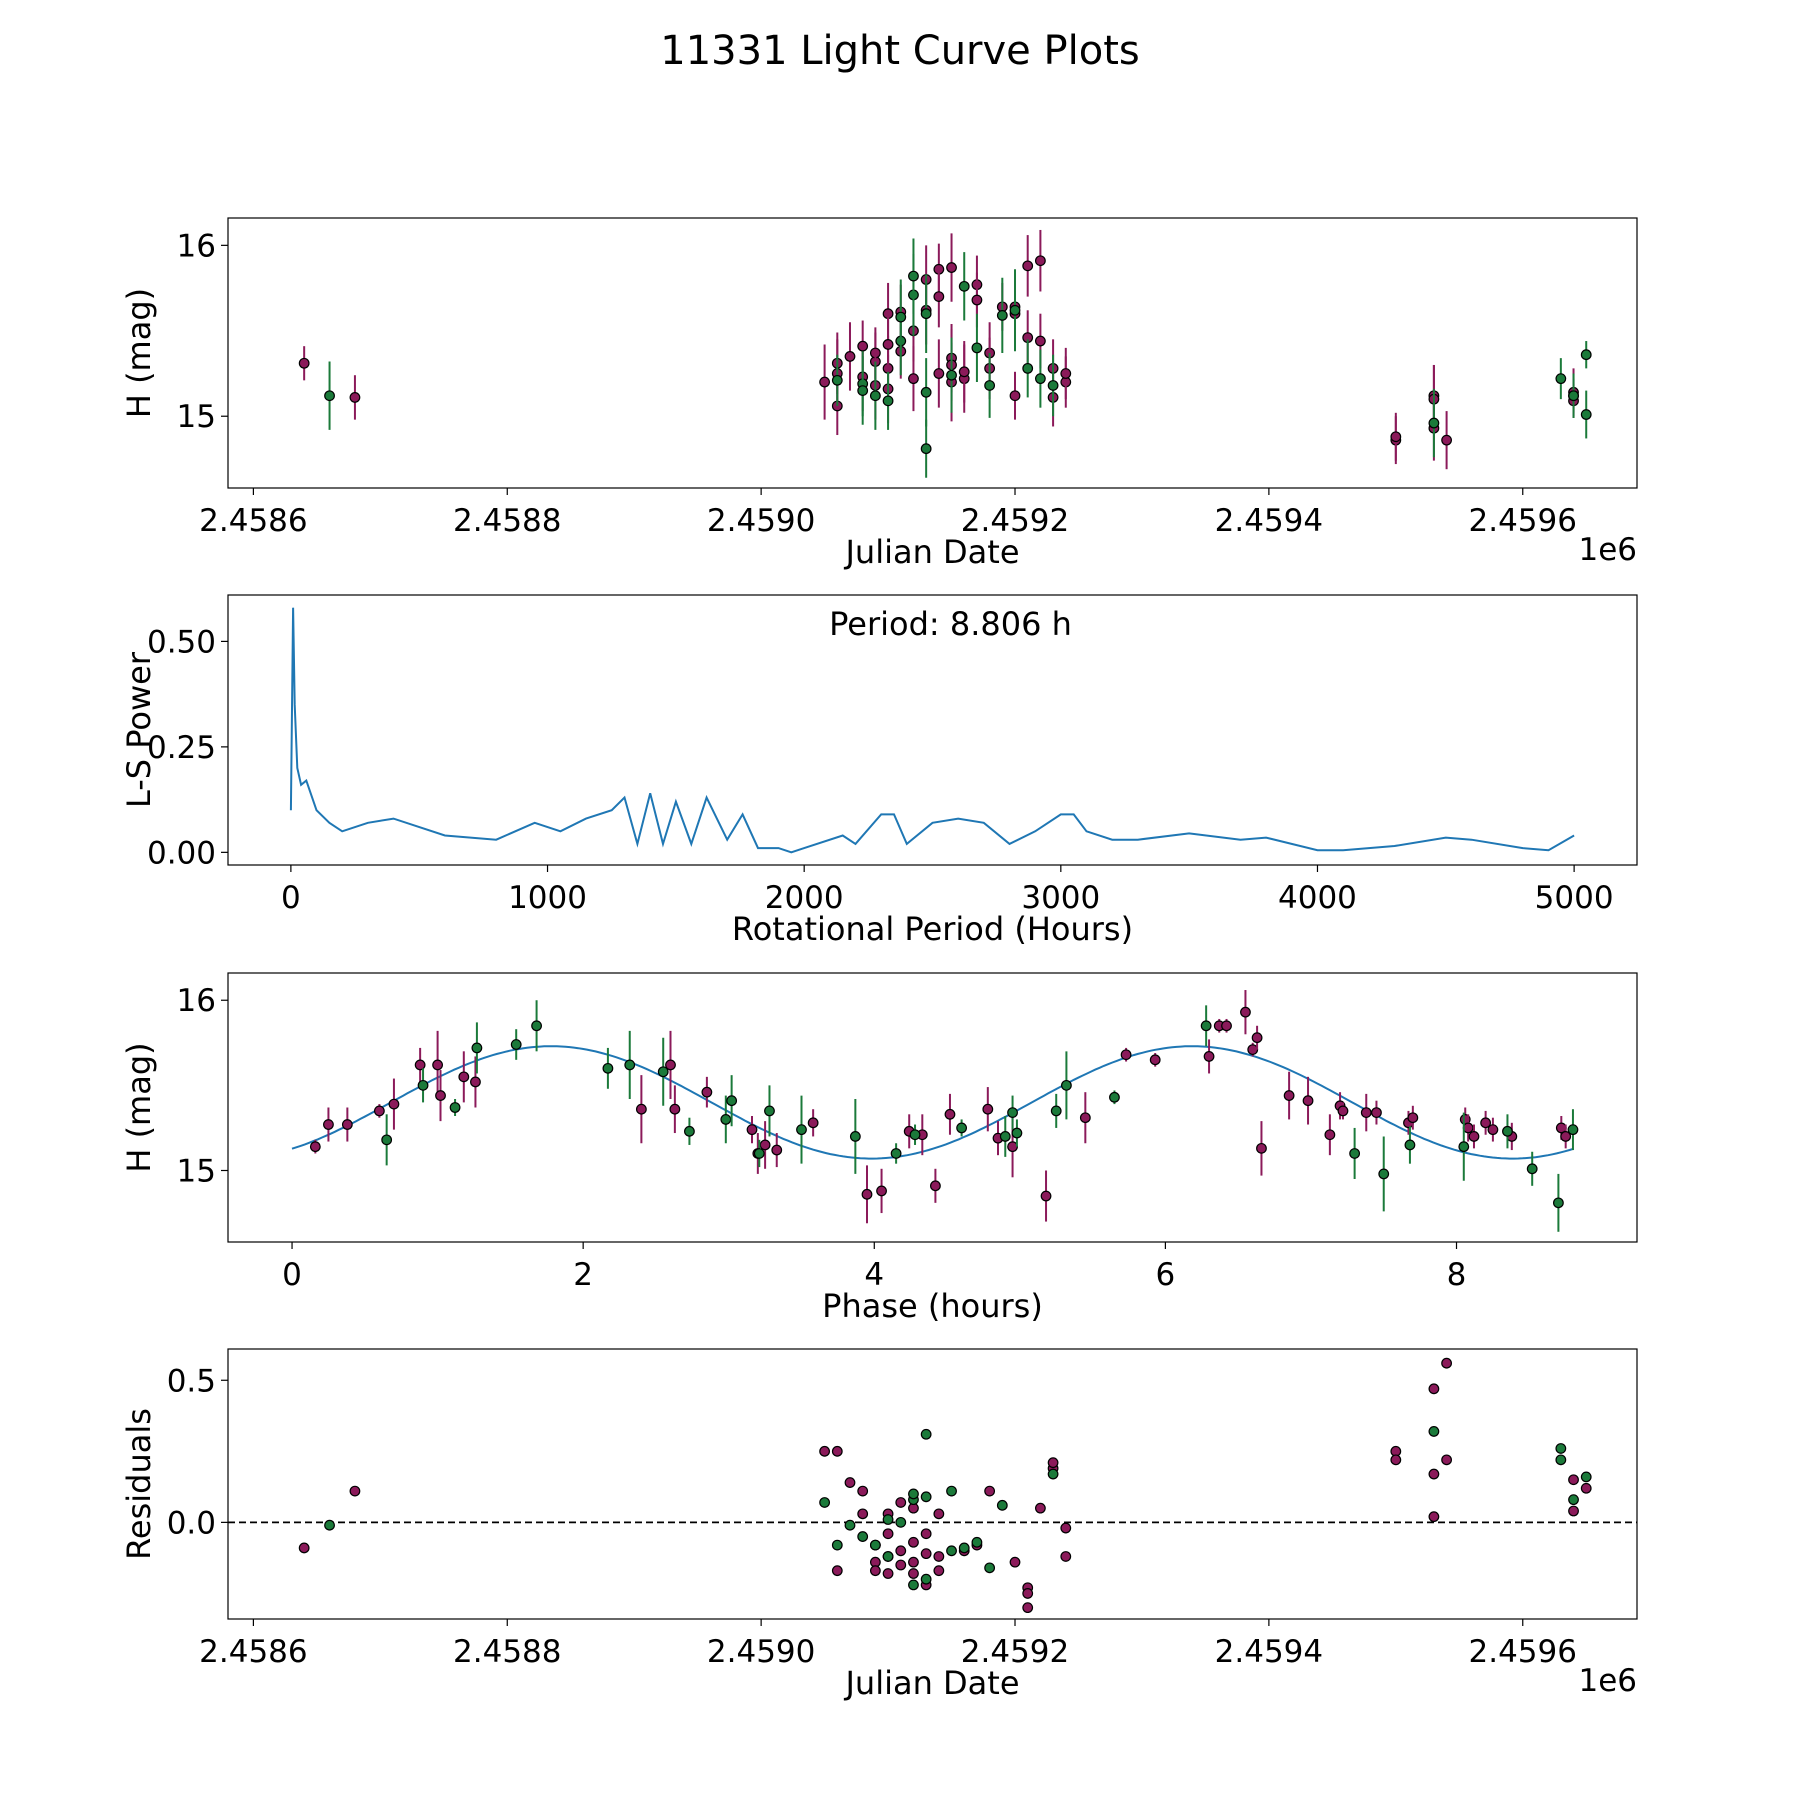 Image resolution: width=1800 pixels, height=1800 pixels. Describe the element at coordinates (931, 1683) in the screenshot. I see `x-axis-label: Julian Date` at that location.